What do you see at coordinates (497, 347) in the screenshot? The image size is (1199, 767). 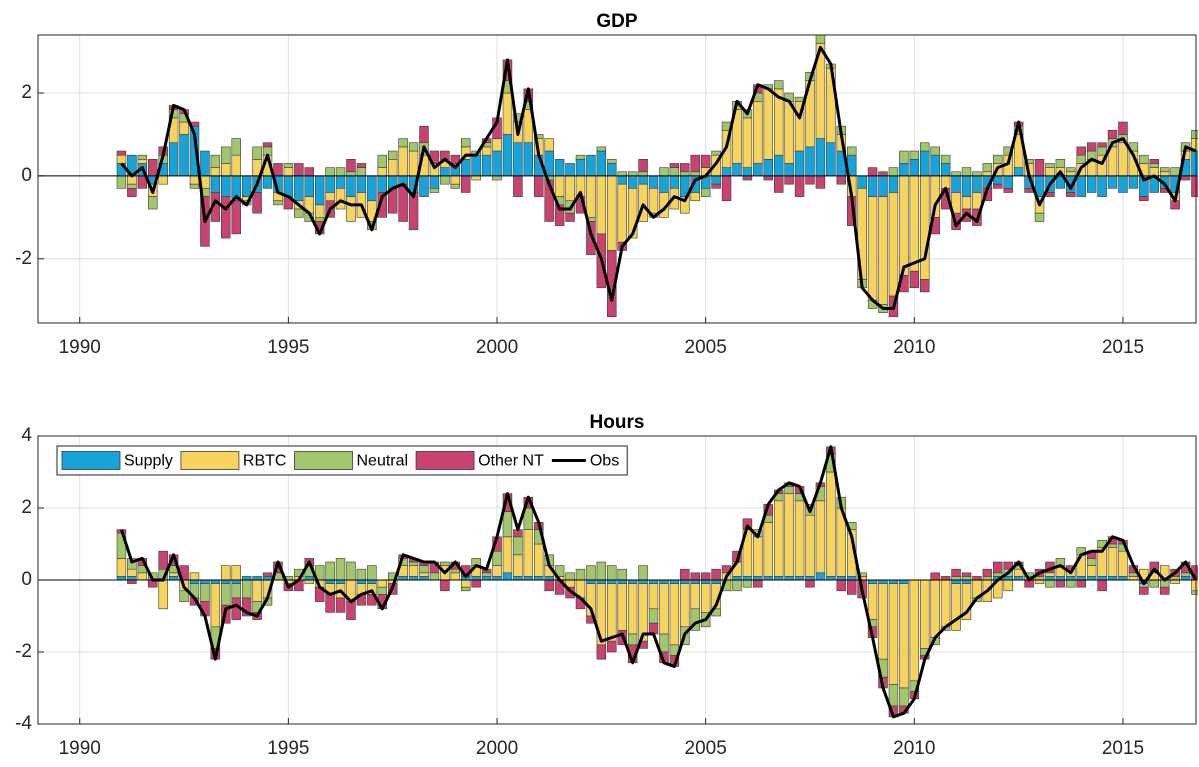 I see `x-tick-label: 2000` at bounding box center [497, 347].